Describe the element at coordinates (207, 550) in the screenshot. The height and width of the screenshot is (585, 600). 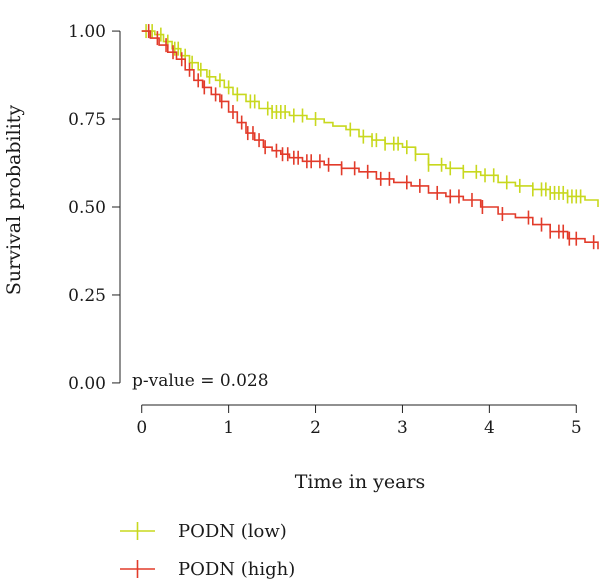
I see `legend: PODN (low) PODN (high)` at that location.